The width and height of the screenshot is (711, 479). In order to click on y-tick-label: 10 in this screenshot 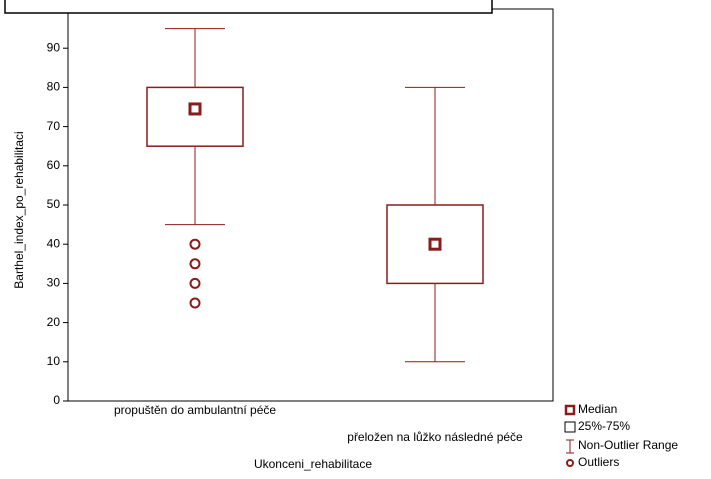, I will do `click(54, 361)`.